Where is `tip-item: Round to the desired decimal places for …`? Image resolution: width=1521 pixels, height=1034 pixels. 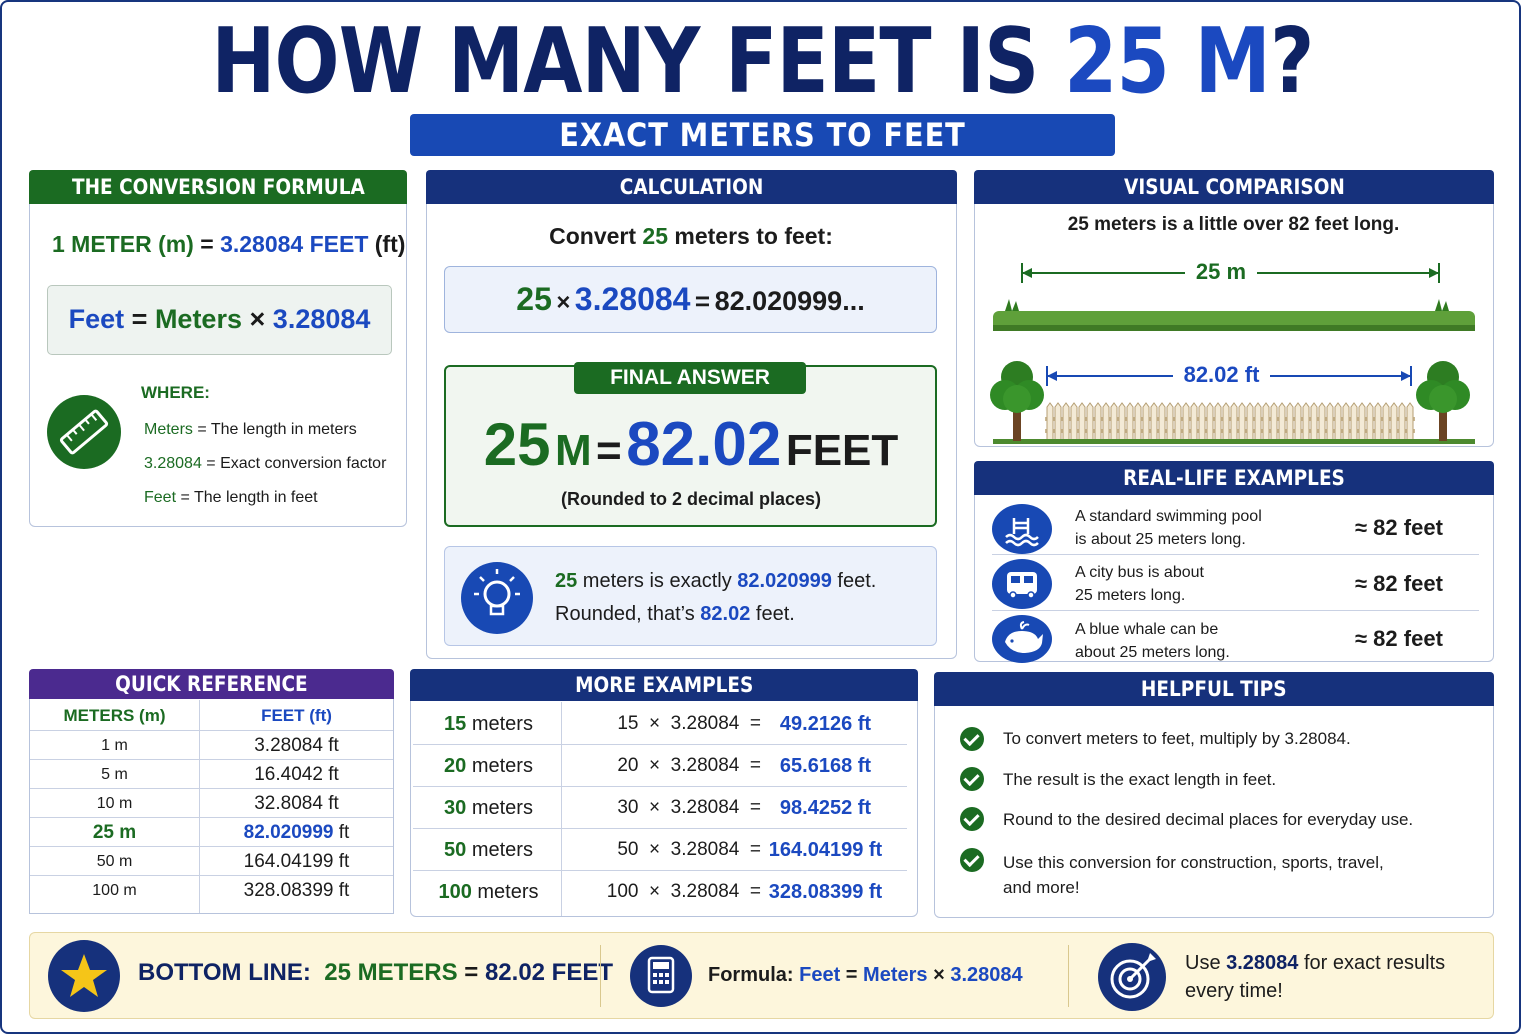 tip-item: Round to the desired decimal places for … is located at coordinates (1208, 819).